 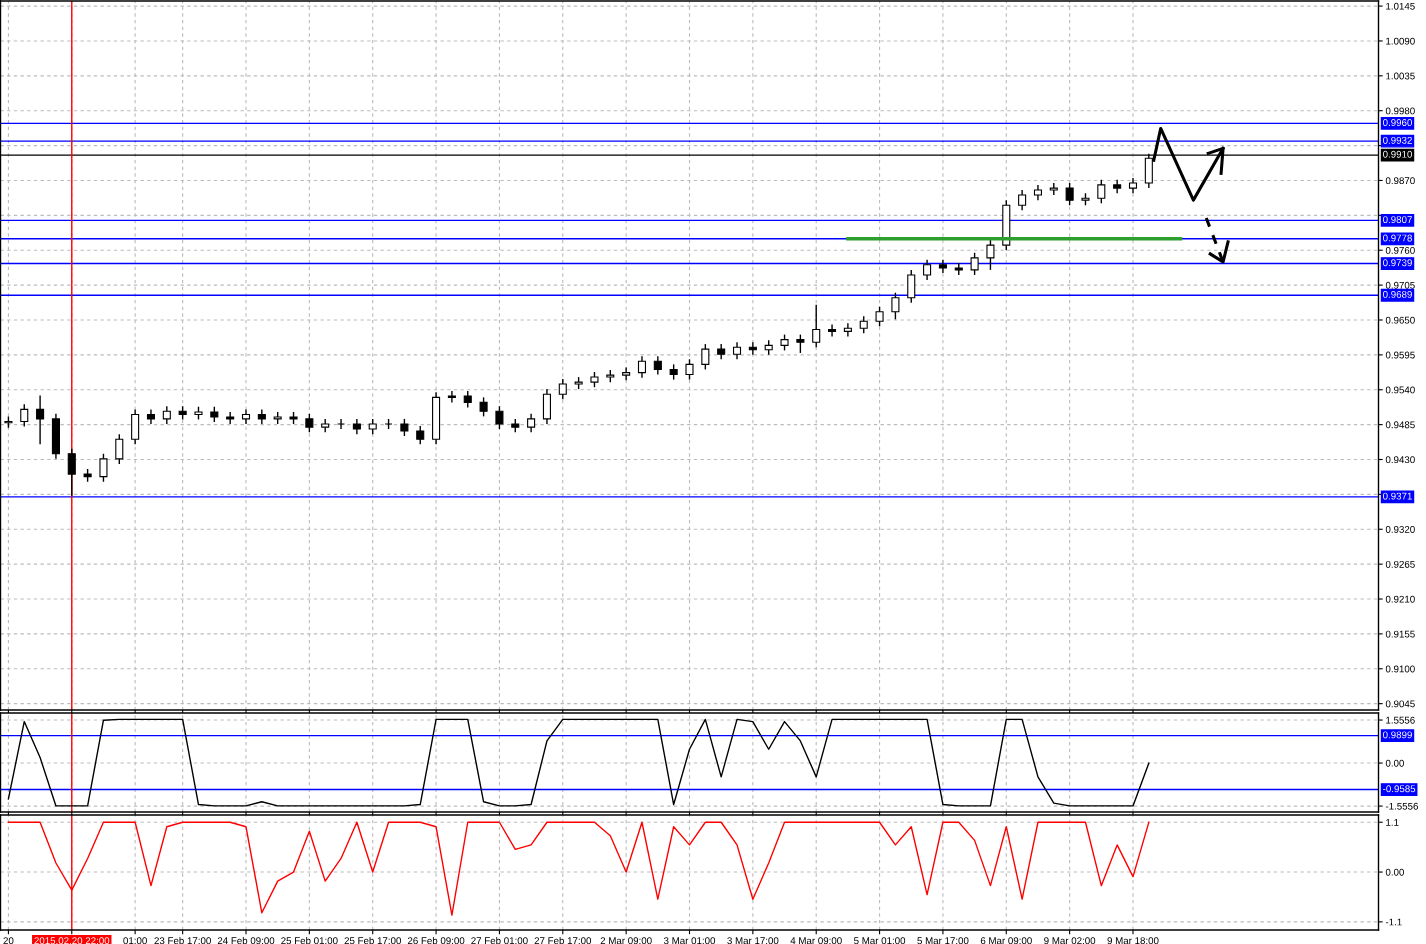 What do you see at coordinates (1400, 6) in the screenshot?
I see `y-tick-label: 1.0145` at bounding box center [1400, 6].